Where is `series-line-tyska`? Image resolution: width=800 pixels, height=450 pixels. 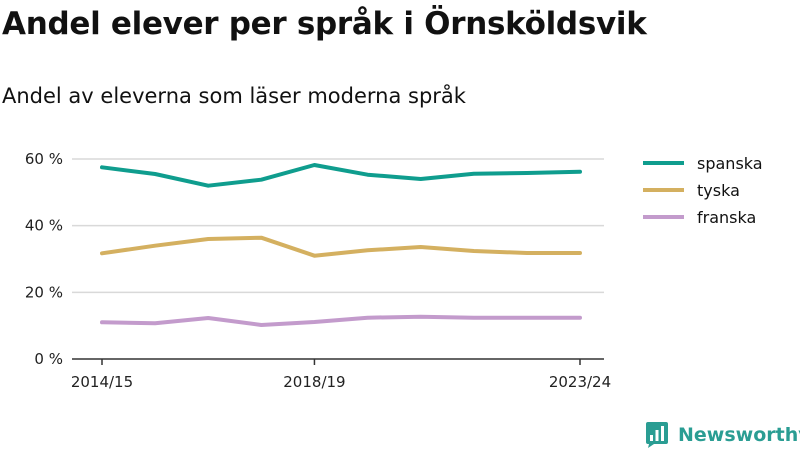 series-line-tyska is located at coordinates (341, 246).